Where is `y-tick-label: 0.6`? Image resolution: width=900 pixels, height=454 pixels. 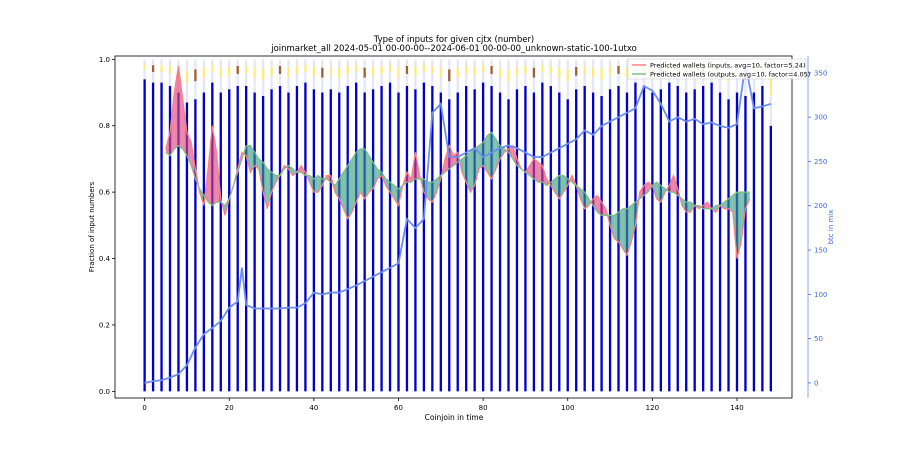
y-tick-label: 0.6 is located at coordinates (105, 193).